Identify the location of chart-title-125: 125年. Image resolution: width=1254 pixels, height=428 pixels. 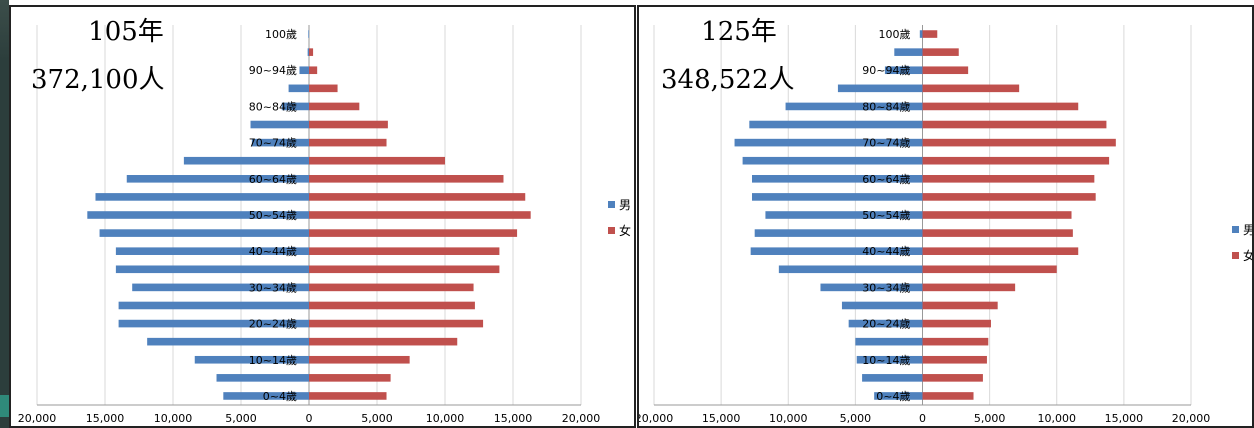
(739, 32).